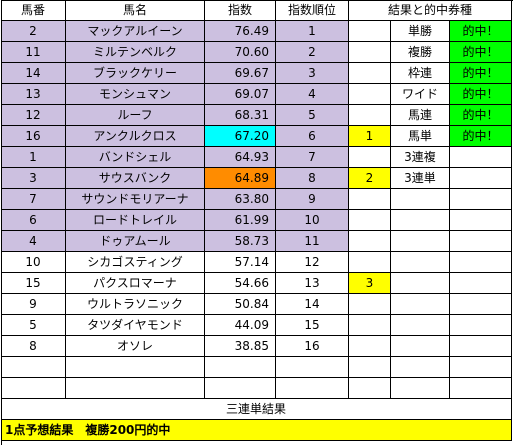 The image size is (513, 445). What do you see at coordinates (135, 304) in the screenshot?
I see `horse-name-cell: ウルトラソニック` at bounding box center [135, 304].